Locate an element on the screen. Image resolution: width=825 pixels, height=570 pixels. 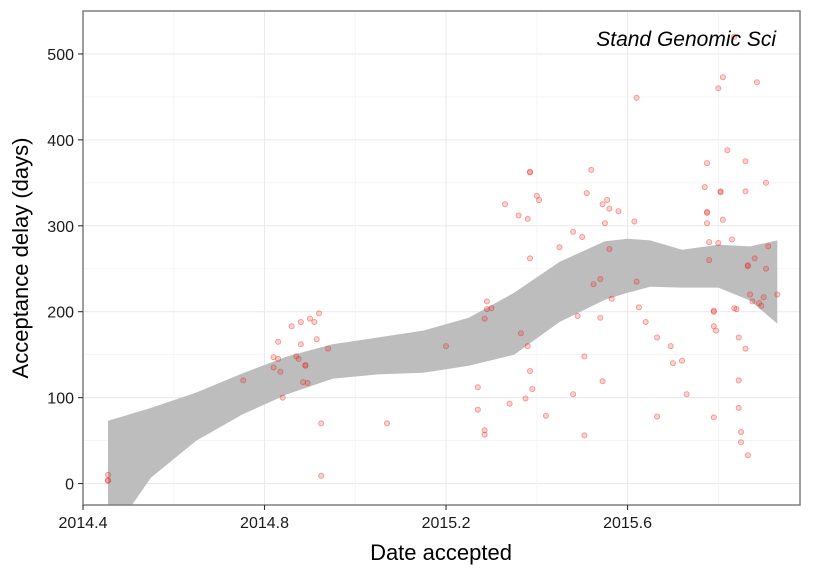
y-tick-label: 200 is located at coordinates (60, 313).